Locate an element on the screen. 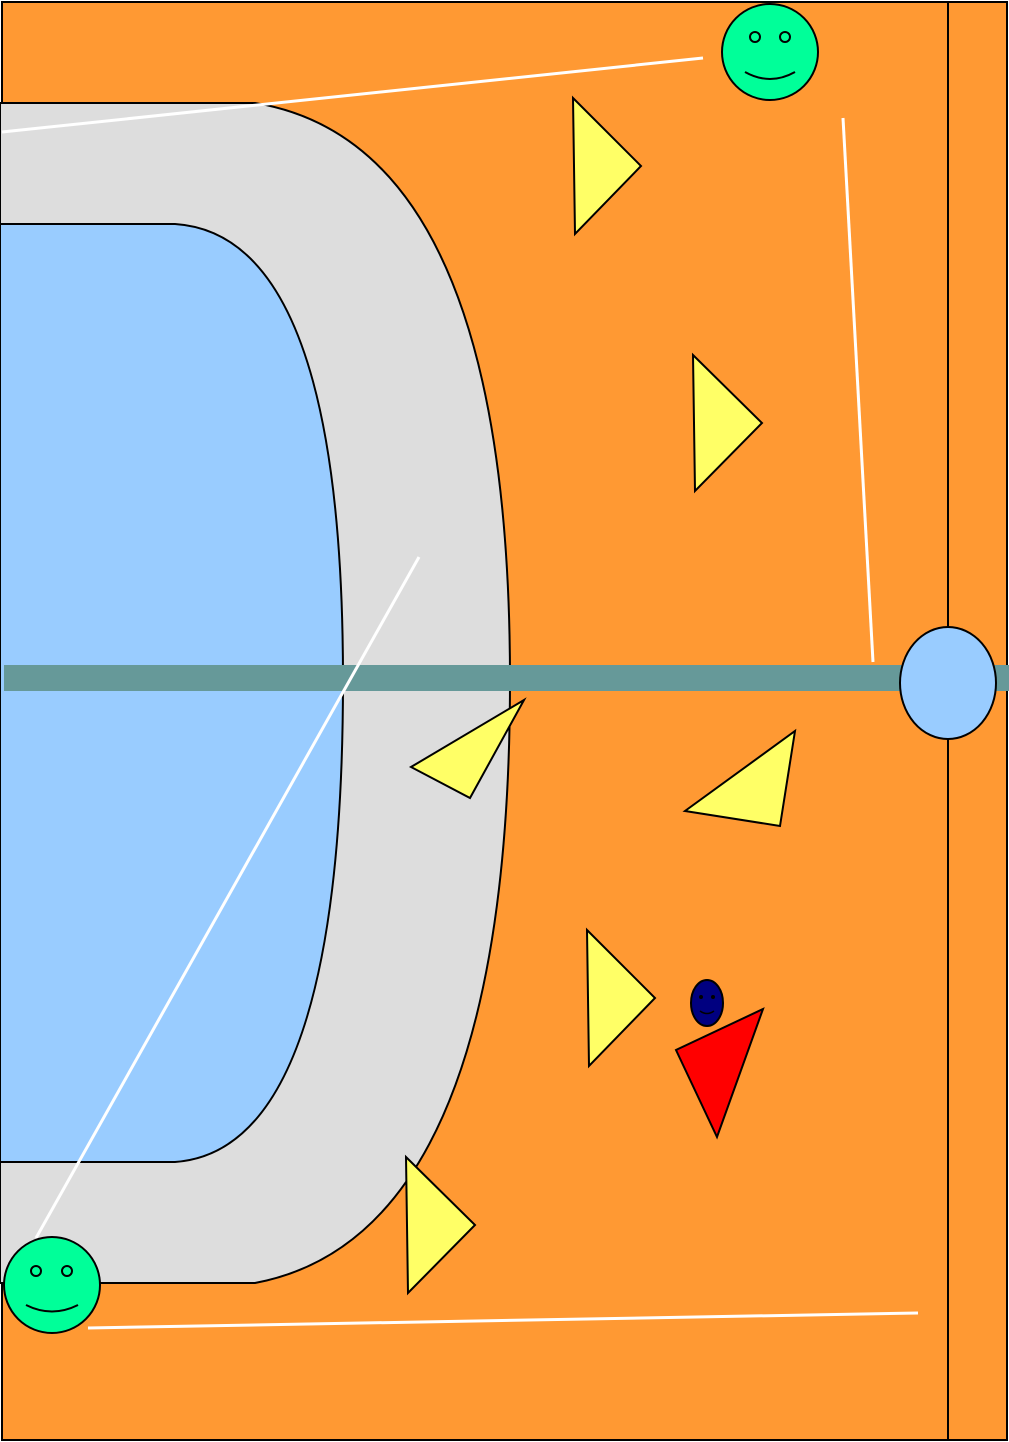 This screenshot has height=1442, width=1009. pass-line-right is located at coordinates (858, 390).